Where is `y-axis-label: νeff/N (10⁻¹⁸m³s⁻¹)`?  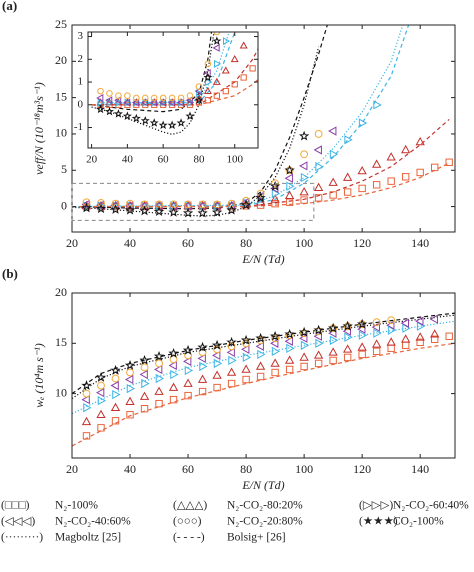
y-axis-label: νeff/N (10⁻¹⁸m³s⁻¹) is located at coordinates (39, 128).